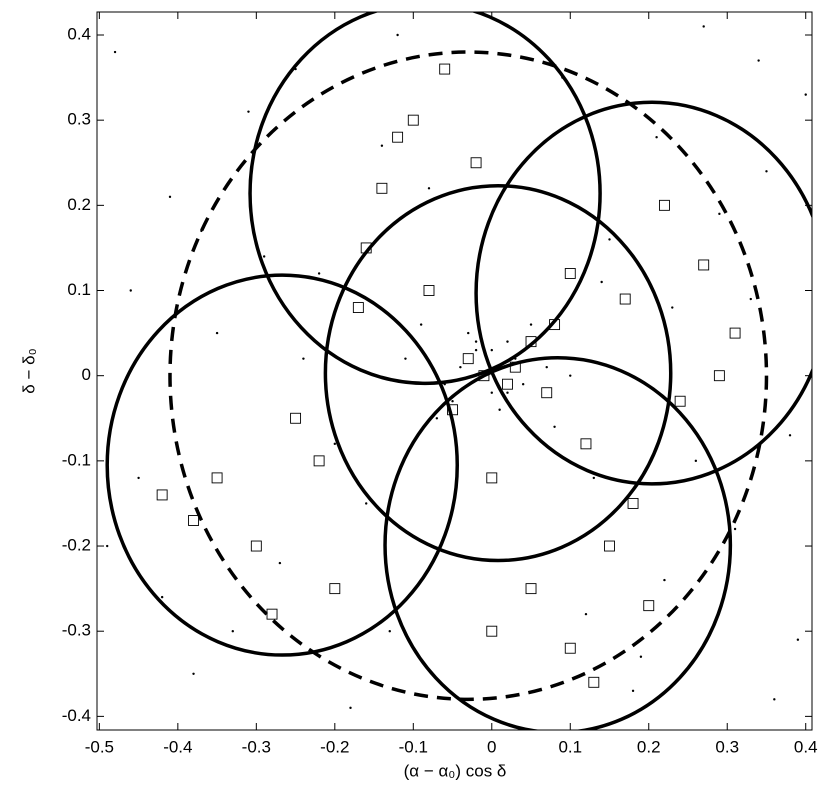 The image size is (830, 799). I want to click on x-tick-label: 0, so click(491, 746).